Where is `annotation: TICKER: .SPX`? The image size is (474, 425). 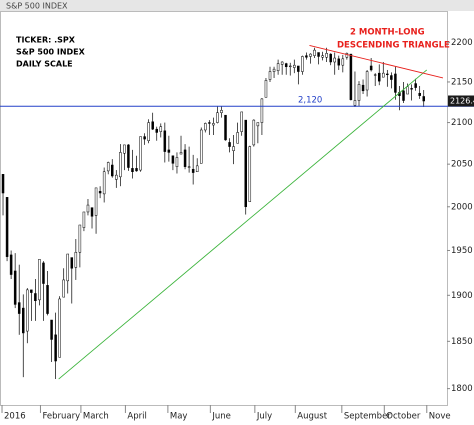
annotation: TICKER: .SPX is located at coordinates (46, 40).